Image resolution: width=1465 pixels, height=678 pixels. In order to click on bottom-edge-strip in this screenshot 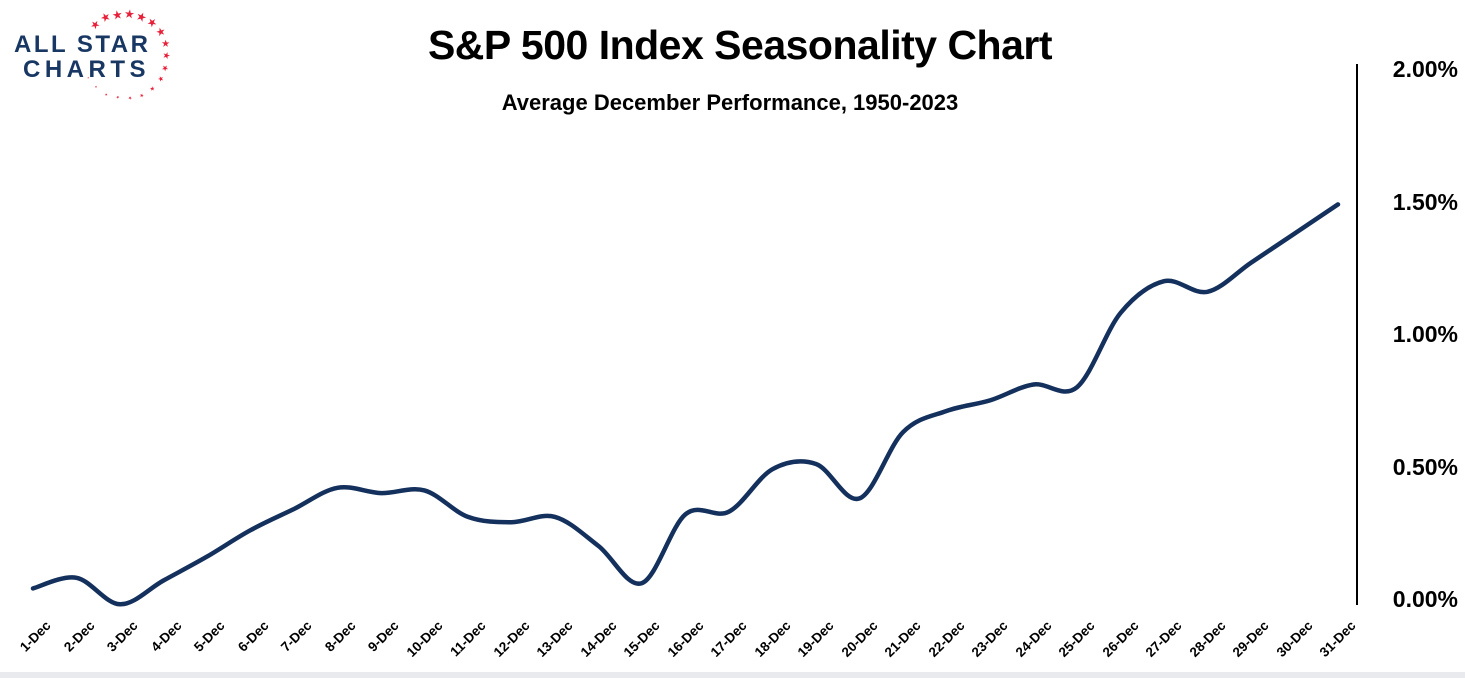, I will do `click(732, 675)`.